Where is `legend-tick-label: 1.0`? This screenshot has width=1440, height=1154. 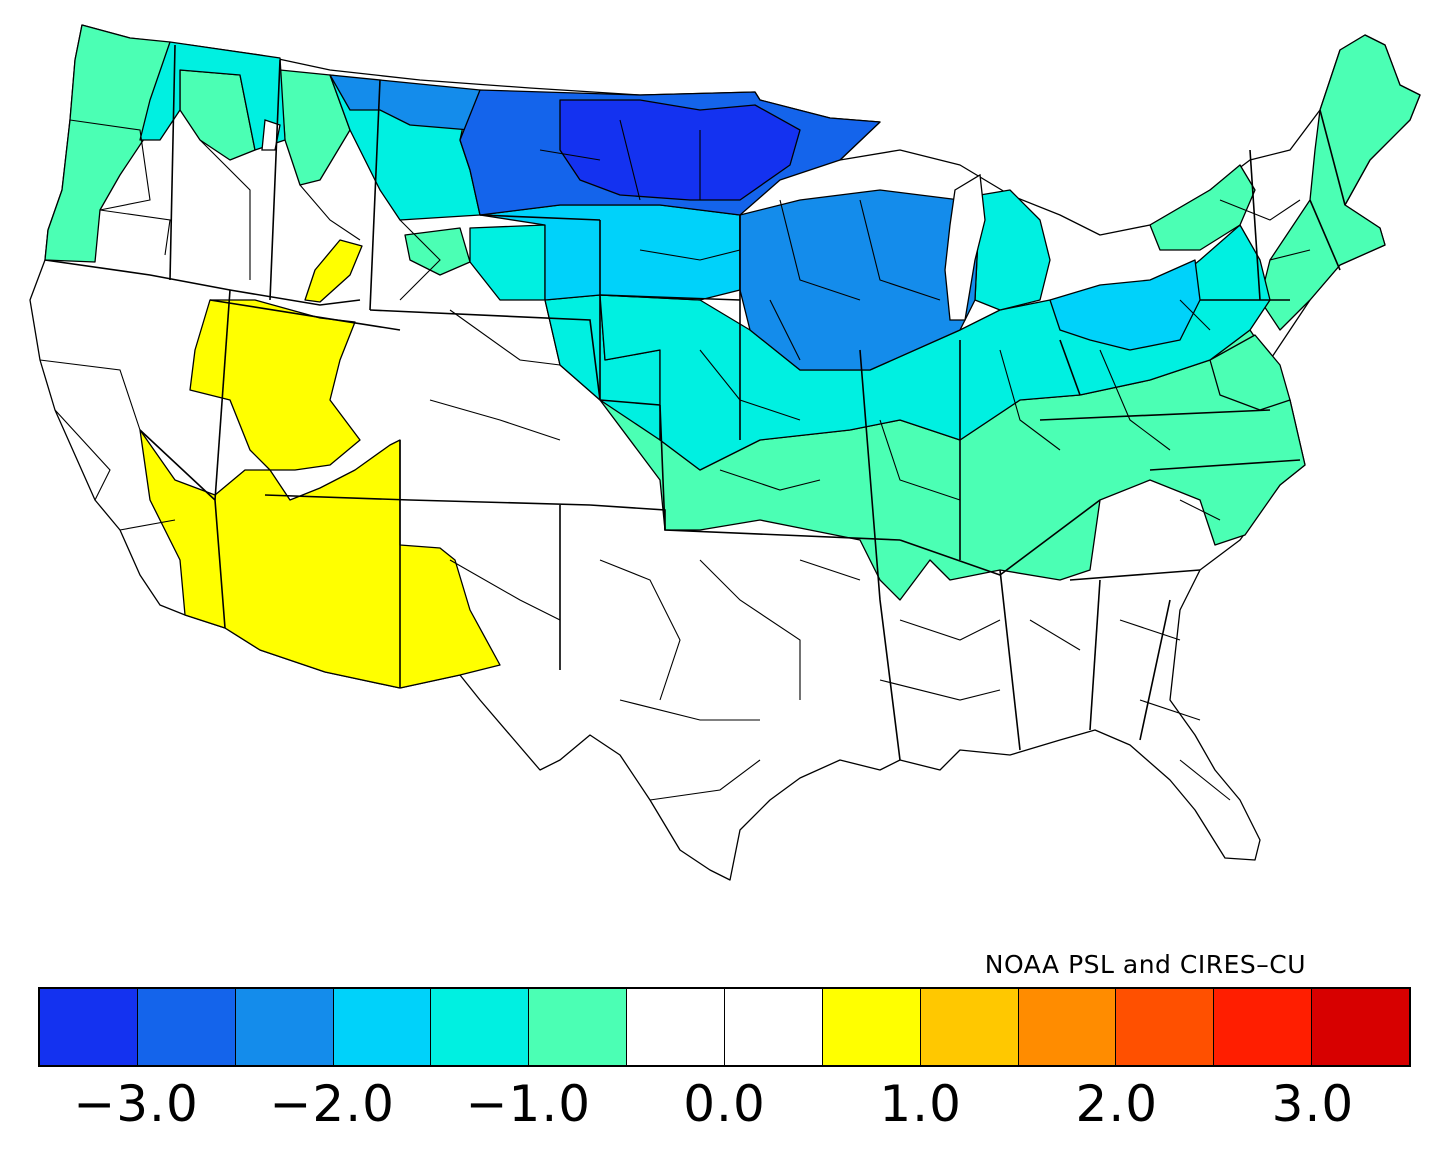 legend-tick-label: 1.0 is located at coordinates (920, 1104).